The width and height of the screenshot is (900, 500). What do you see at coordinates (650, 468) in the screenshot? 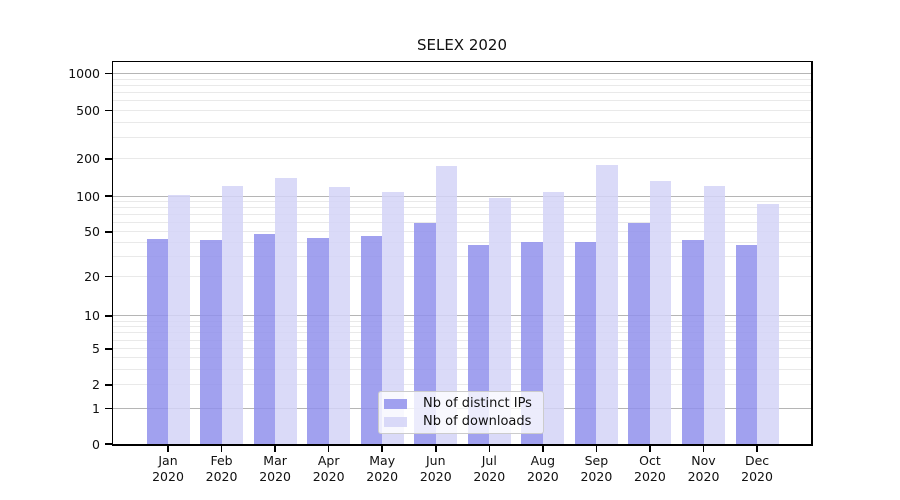
I see `x-tick-label: Oct 2020` at bounding box center [650, 468].